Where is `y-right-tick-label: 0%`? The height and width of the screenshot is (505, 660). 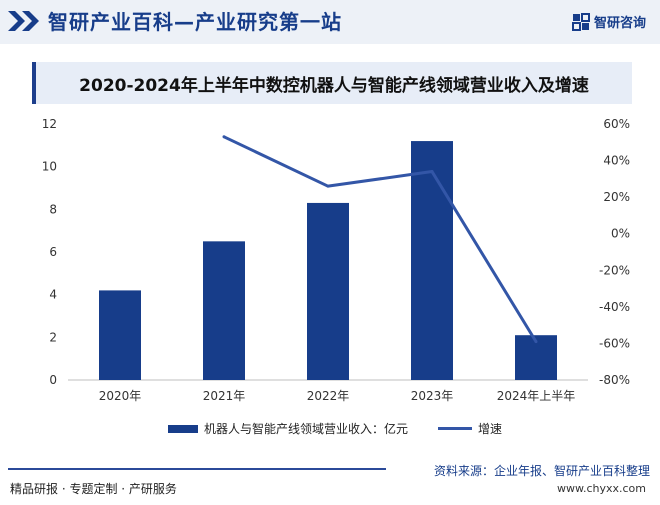 y-right-tick-label: 0% is located at coordinates (620, 234).